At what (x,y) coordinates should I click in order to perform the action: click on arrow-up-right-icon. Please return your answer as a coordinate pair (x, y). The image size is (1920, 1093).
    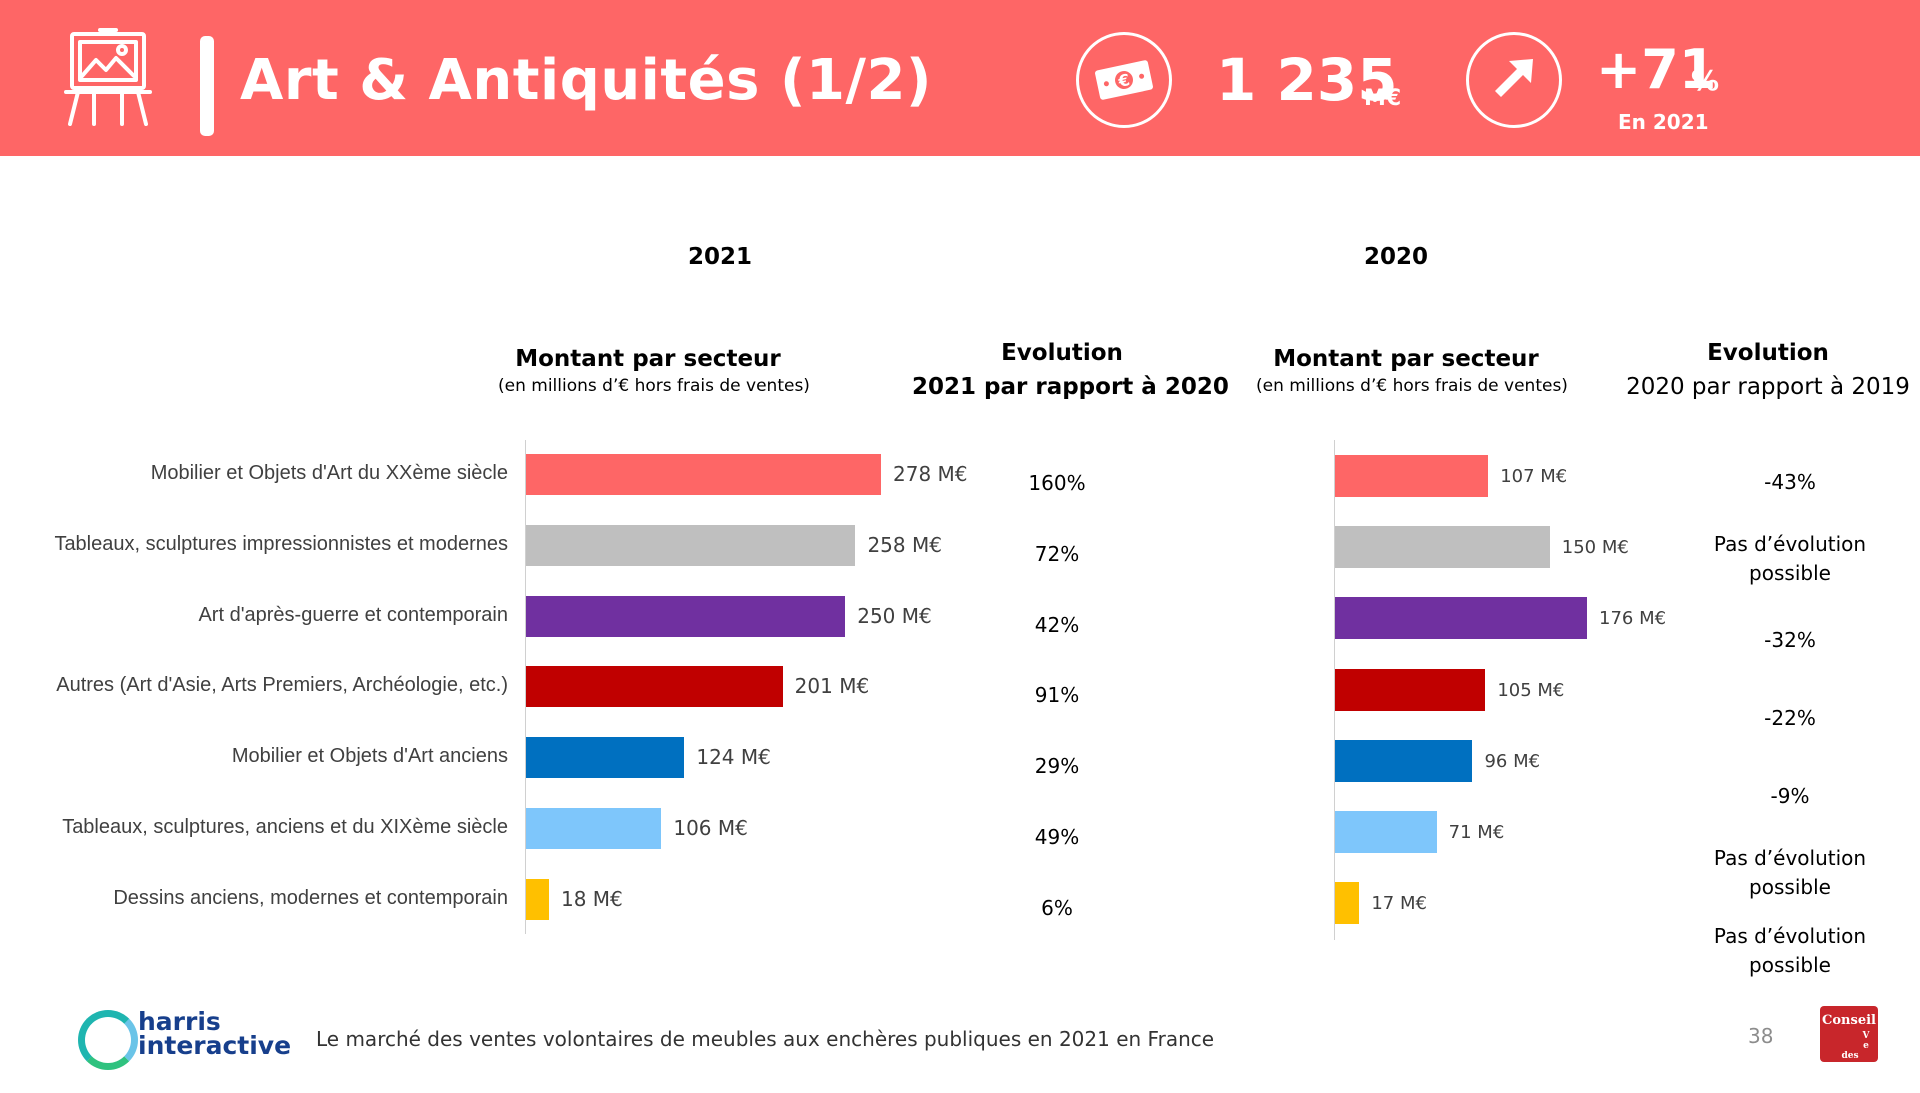
    Looking at the image, I should click on (1514, 78).